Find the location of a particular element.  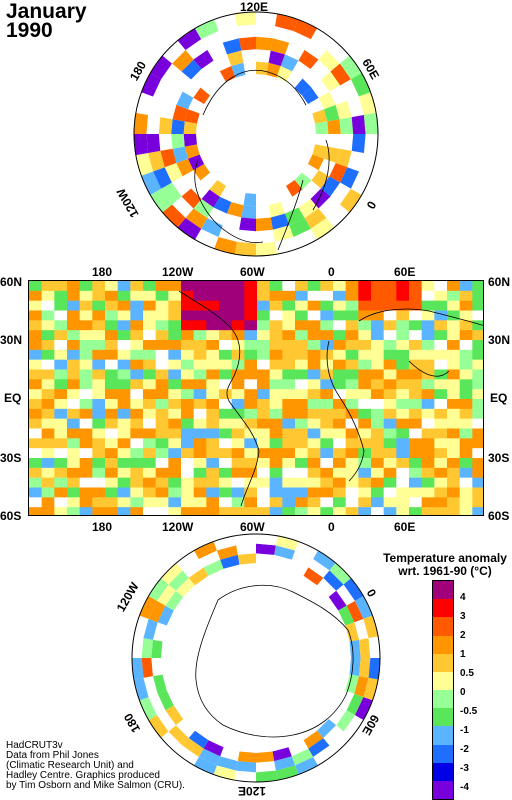

legend-label: 0 is located at coordinates (463, 692).